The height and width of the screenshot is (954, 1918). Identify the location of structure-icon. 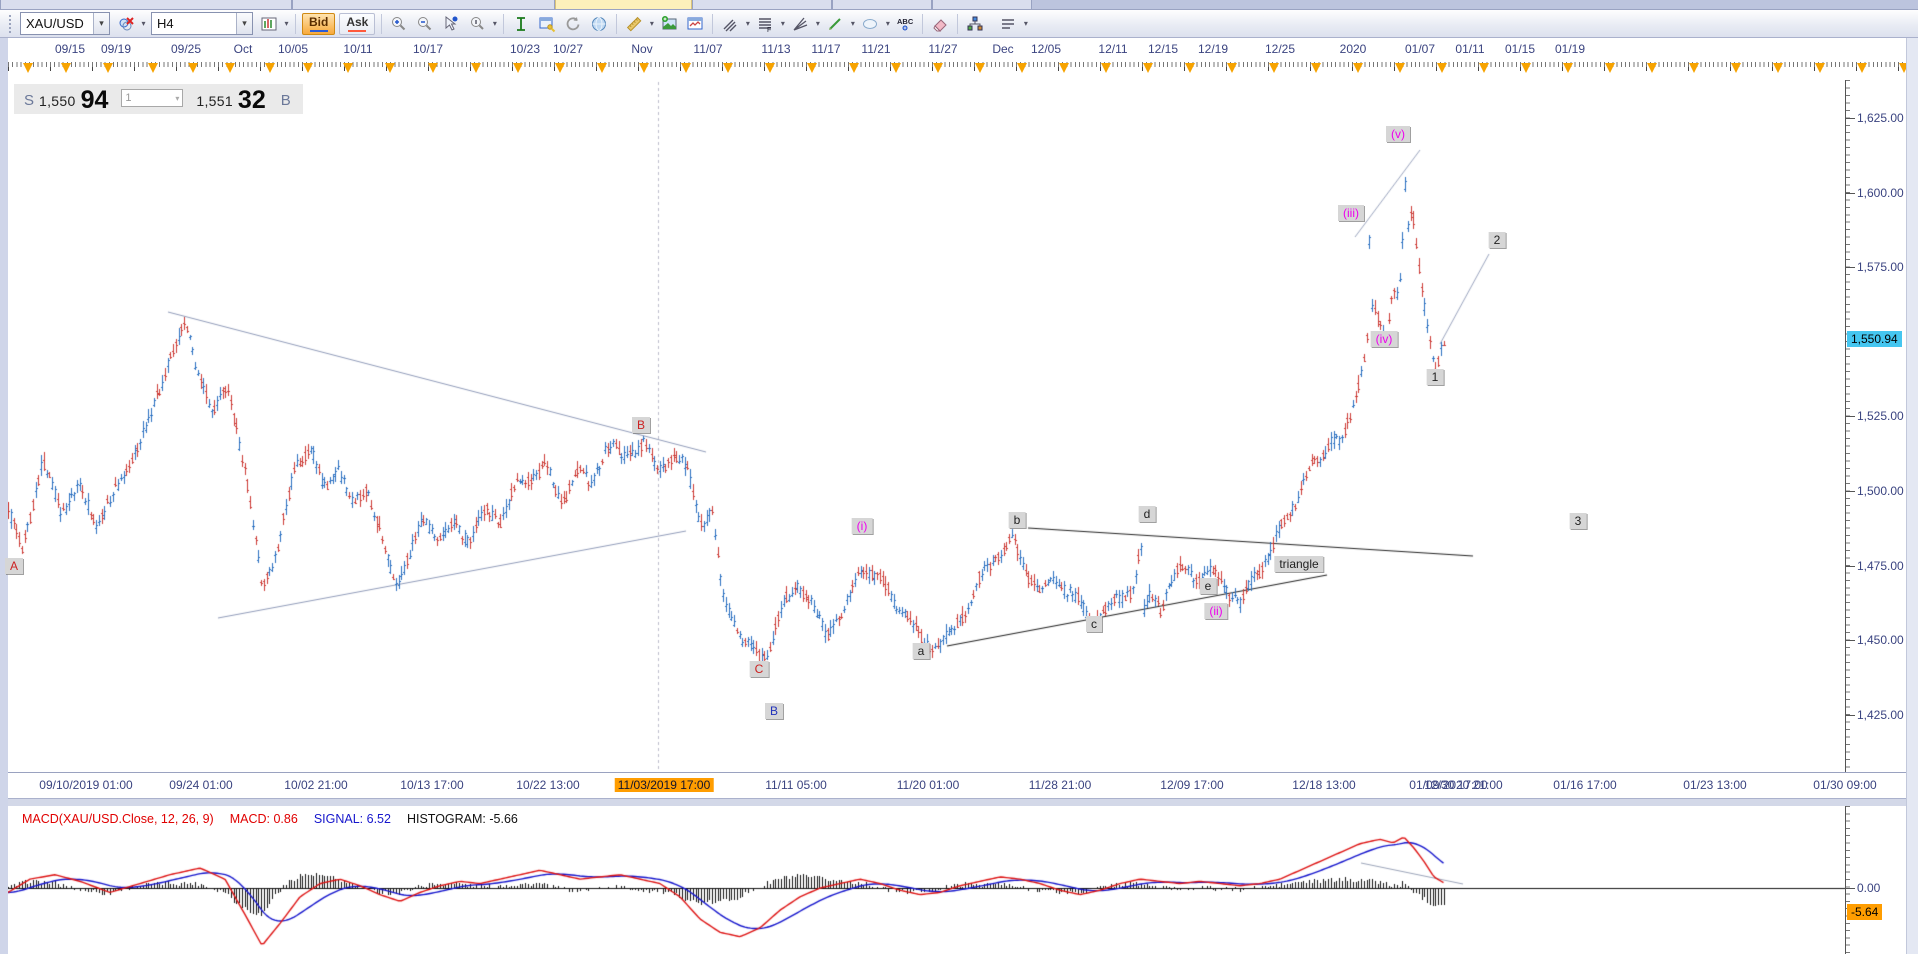
(975, 24).